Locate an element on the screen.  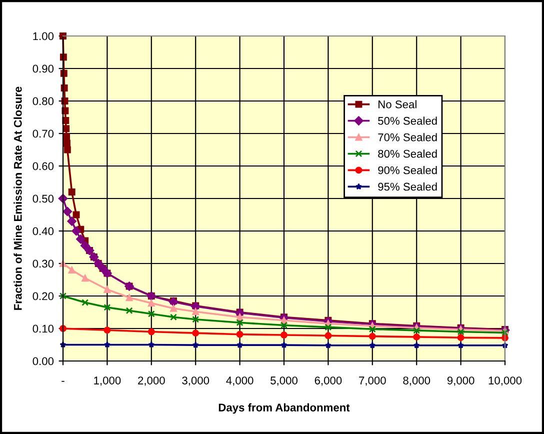
legend-label: 70% Sealed is located at coordinates (407, 137).